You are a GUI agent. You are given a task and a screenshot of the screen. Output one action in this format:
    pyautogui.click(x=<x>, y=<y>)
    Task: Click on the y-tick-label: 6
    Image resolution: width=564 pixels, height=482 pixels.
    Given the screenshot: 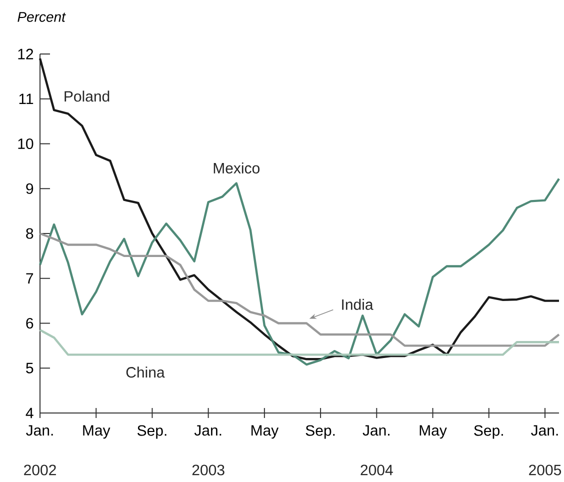 What is the action you would take?
    pyautogui.click(x=30, y=323)
    